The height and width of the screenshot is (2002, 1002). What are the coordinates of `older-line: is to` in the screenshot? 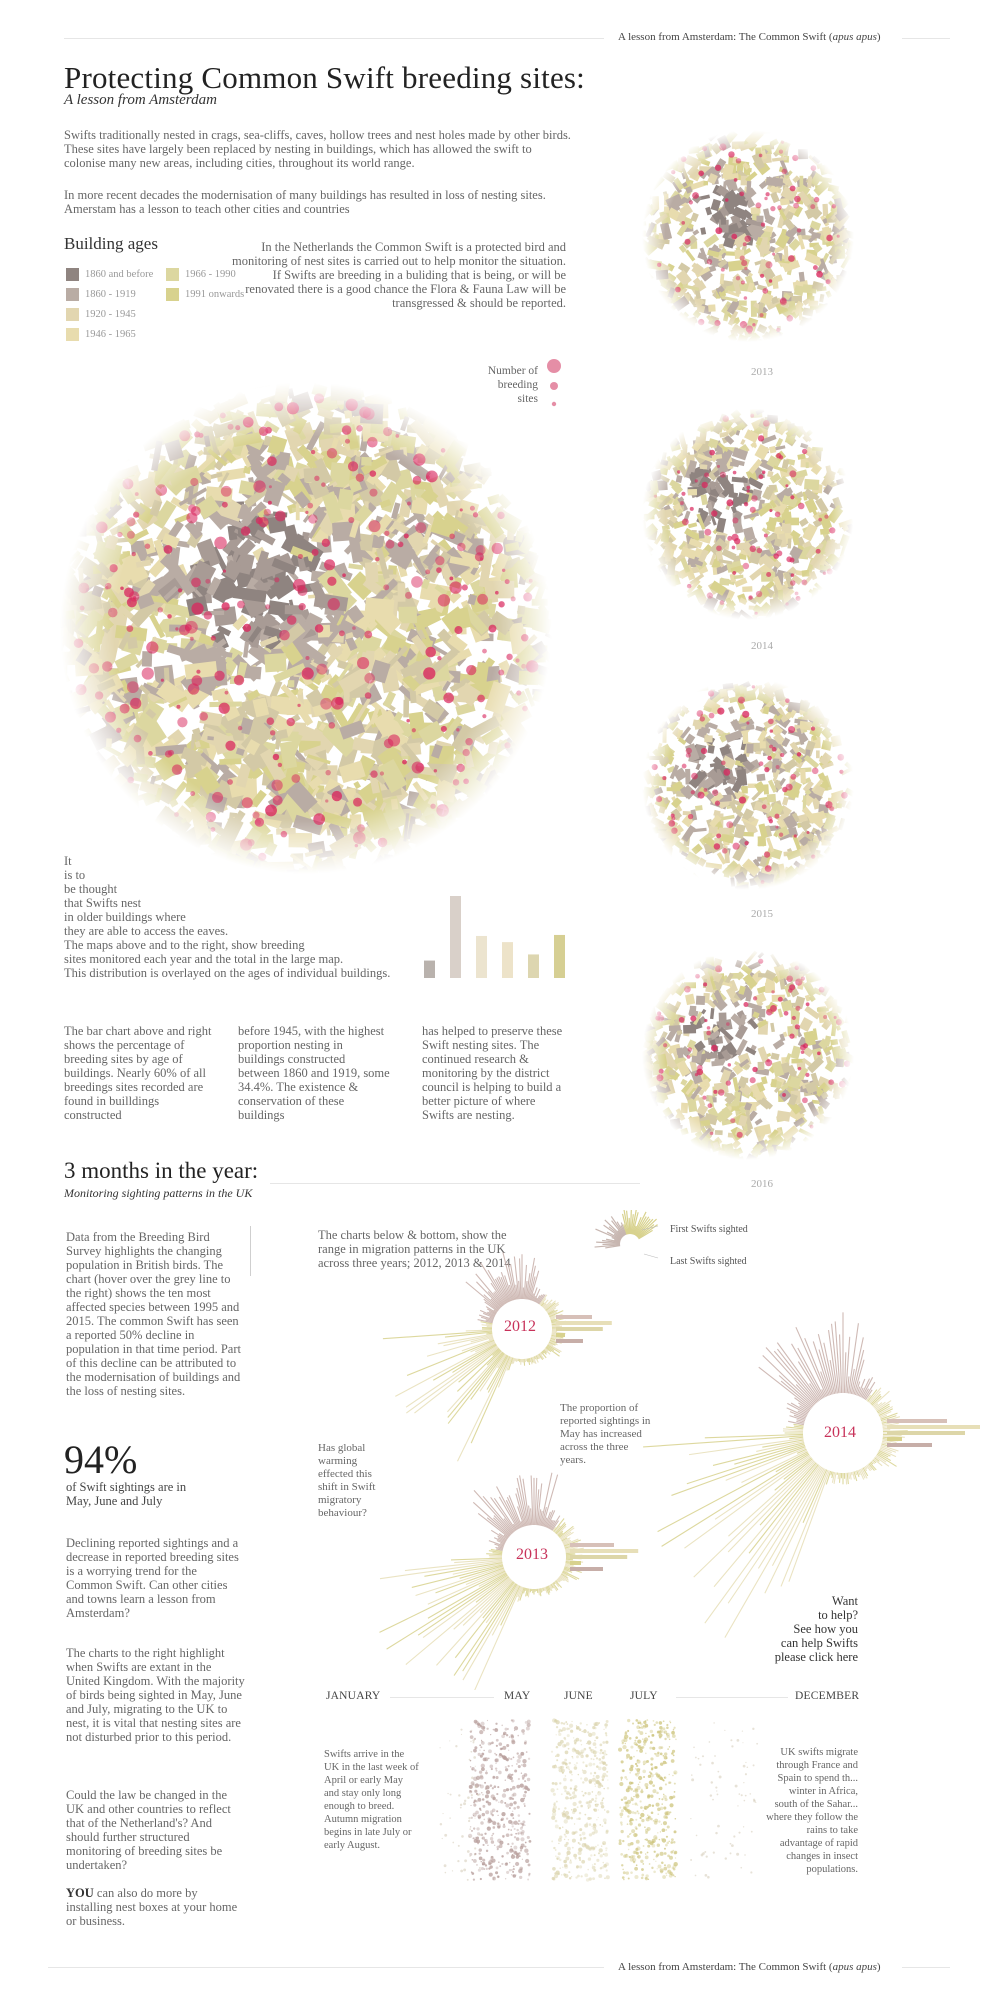 It's located at (75, 875).